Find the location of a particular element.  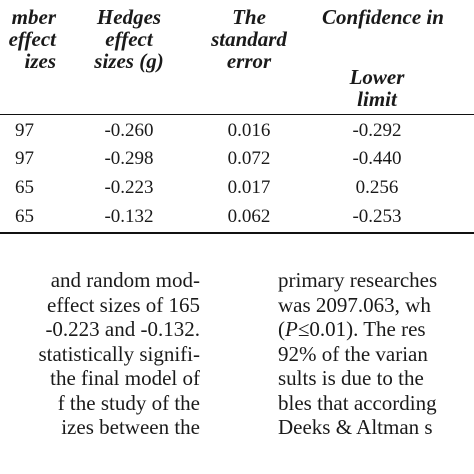

header-bottom-rule is located at coordinates (237, 114).